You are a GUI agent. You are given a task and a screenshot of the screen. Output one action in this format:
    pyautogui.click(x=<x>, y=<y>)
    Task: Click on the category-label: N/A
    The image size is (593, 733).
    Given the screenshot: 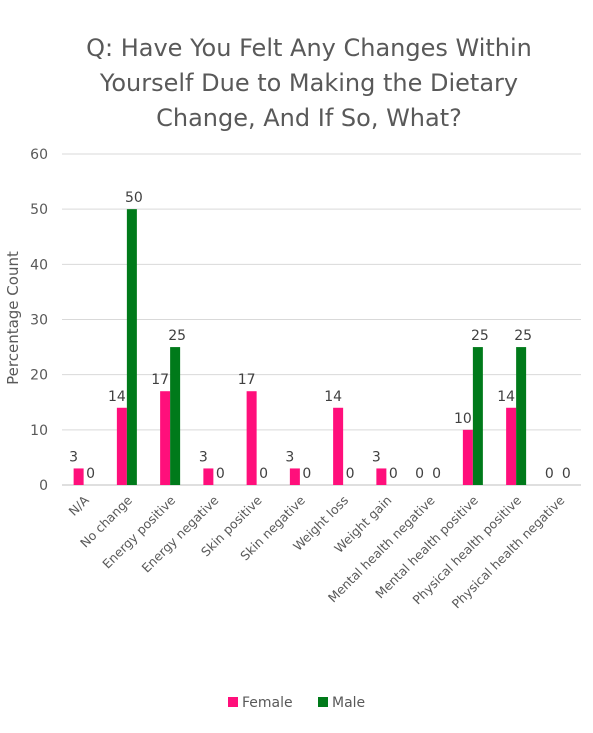 What is the action you would take?
    pyautogui.click(x=78, y=505)
    